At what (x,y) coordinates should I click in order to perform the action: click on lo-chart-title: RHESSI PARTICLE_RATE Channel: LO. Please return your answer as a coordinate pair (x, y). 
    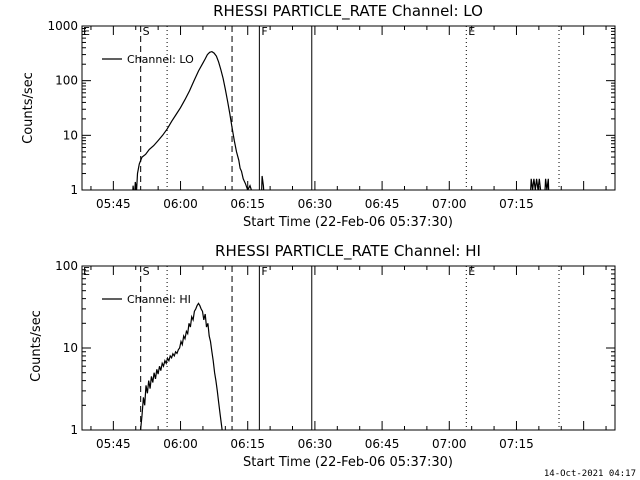
    Looking at the image, I should click on (348, 11).